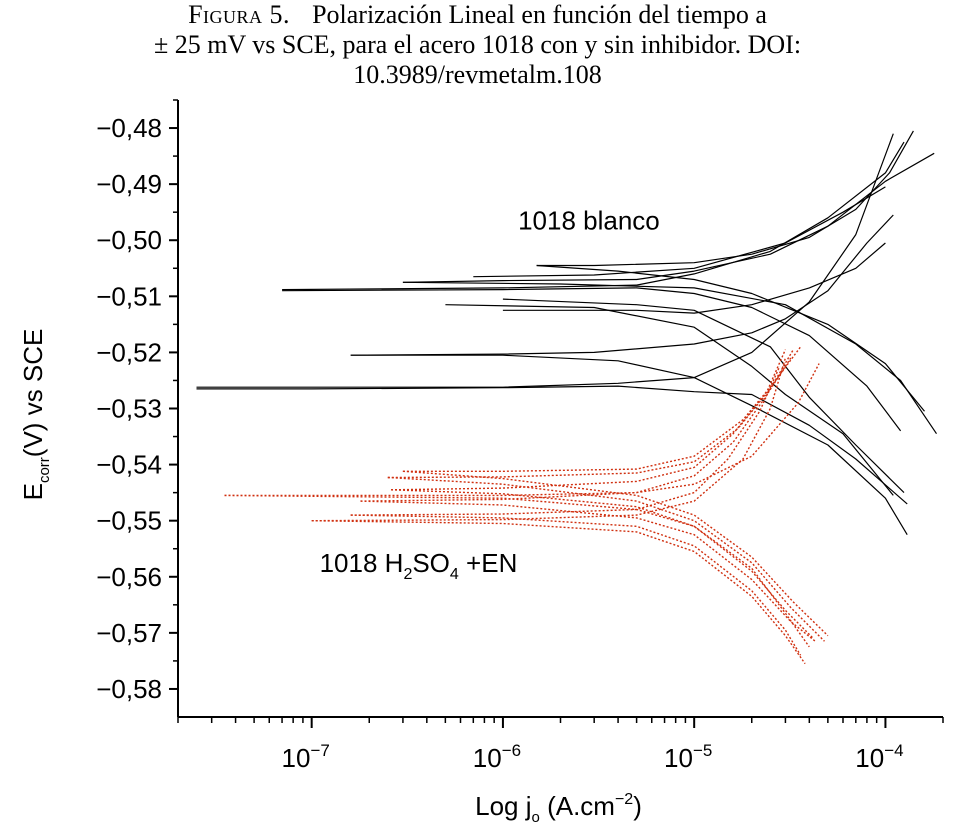 Image resolution: width=955 pixels, height=837 pixels. I want to click on y-tick-label: −0,55, so click(129, 521).